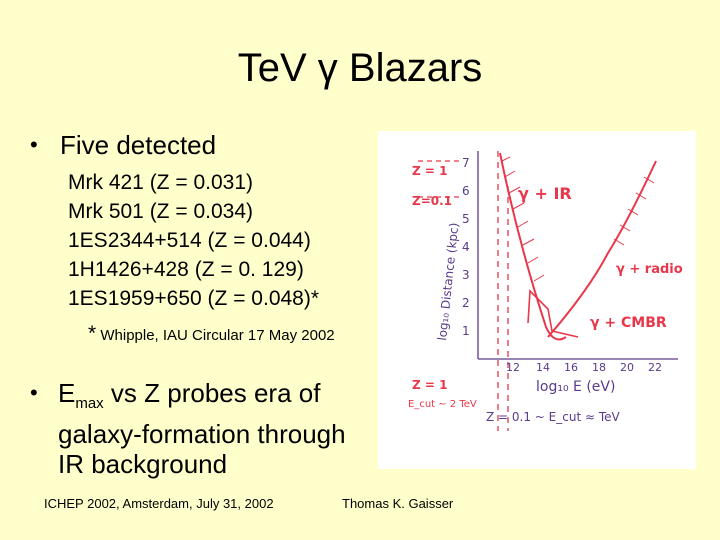  Describe the element at coordinates (575, 387) in the screenshot. I see `x-axis-label: log₁₀ E (eV)` at that location.